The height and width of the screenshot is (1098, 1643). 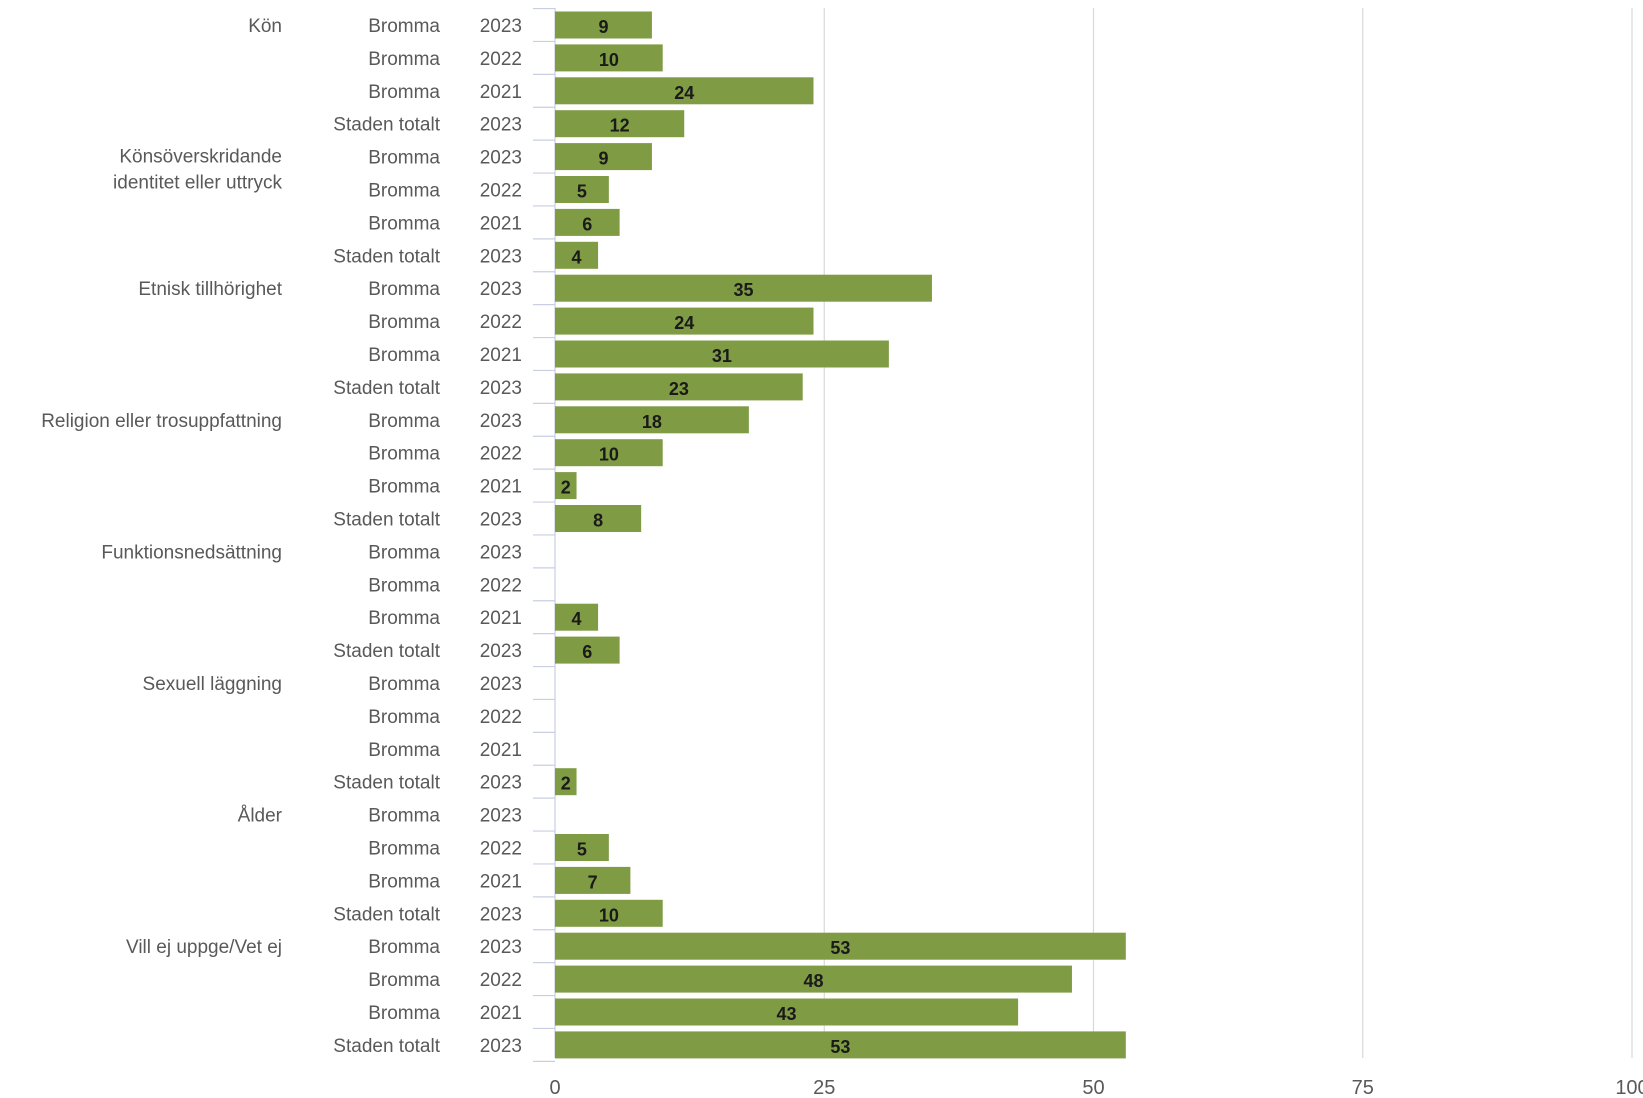 I want to click on bar-value-label: 31, so click(x=722, y=356).